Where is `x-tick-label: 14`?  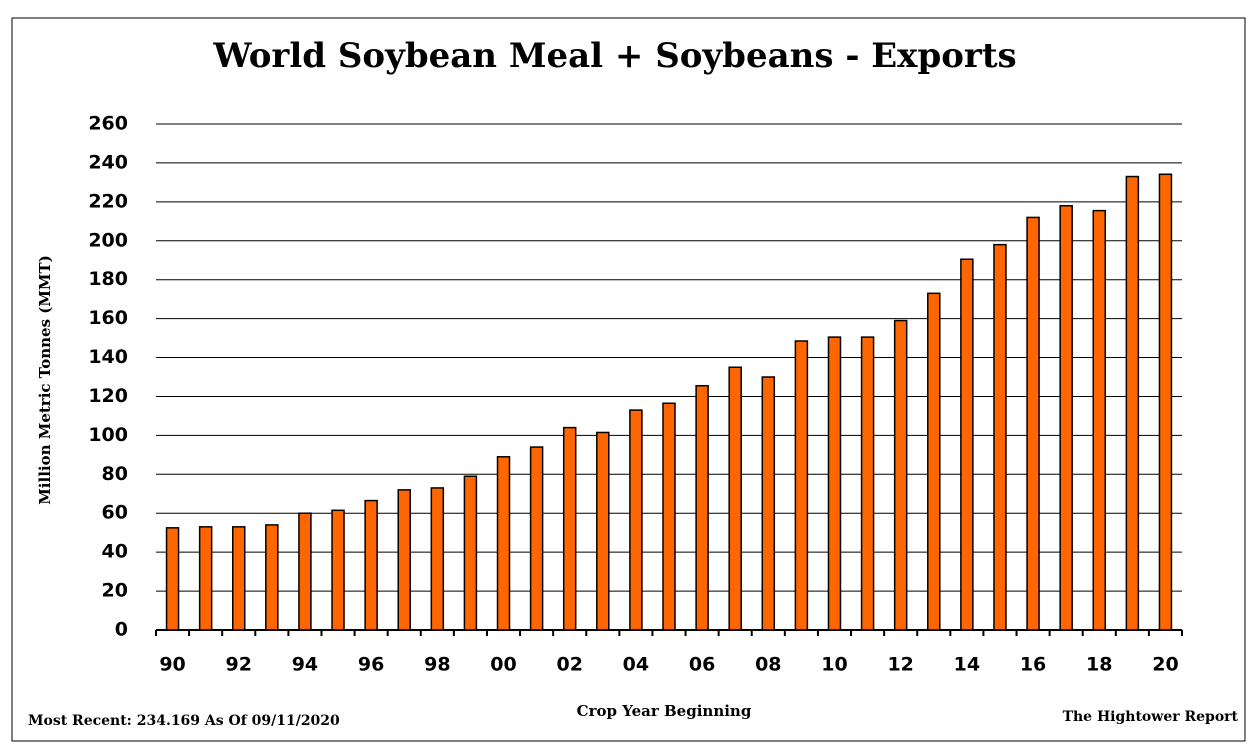
x-tick-label: 14 is located at coordinates (967, 665).